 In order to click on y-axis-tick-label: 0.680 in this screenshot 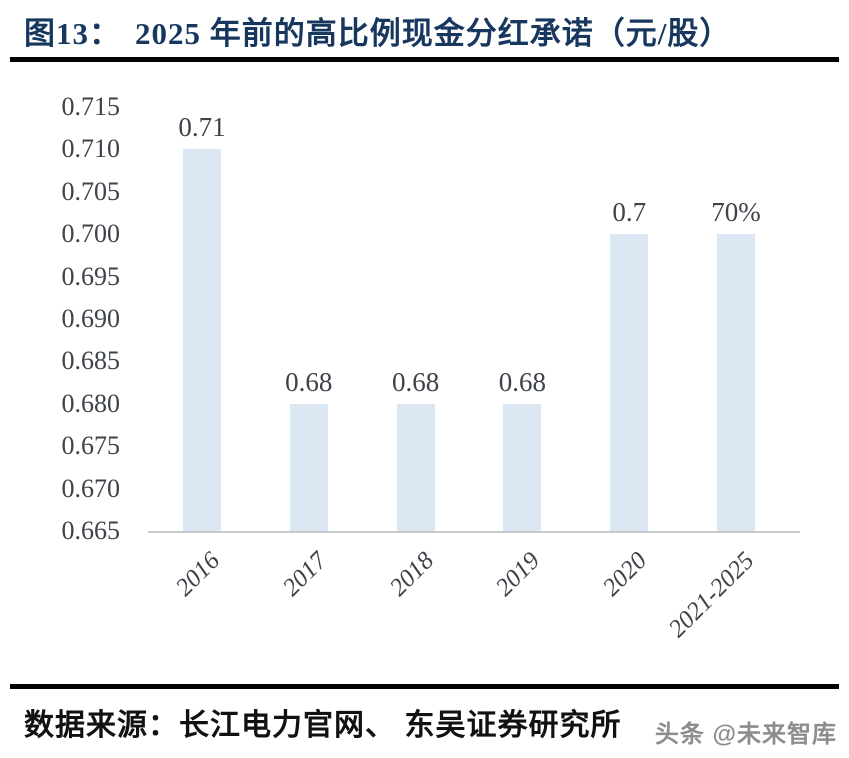, I will do `click(91, 403)`.